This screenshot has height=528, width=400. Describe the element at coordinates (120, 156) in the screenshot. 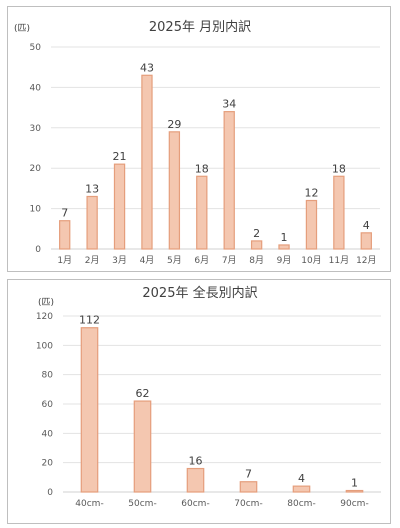

I see `data-label: 21` at that location.